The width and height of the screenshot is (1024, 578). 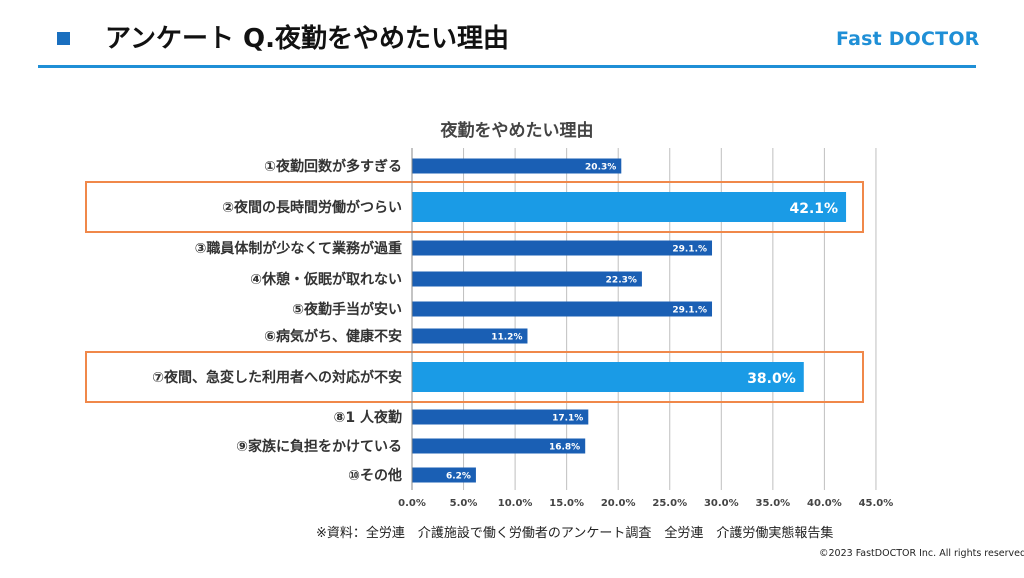 I want to click on category-label: ①夜勤回数が多すぎる, so click(x=333, y=166).